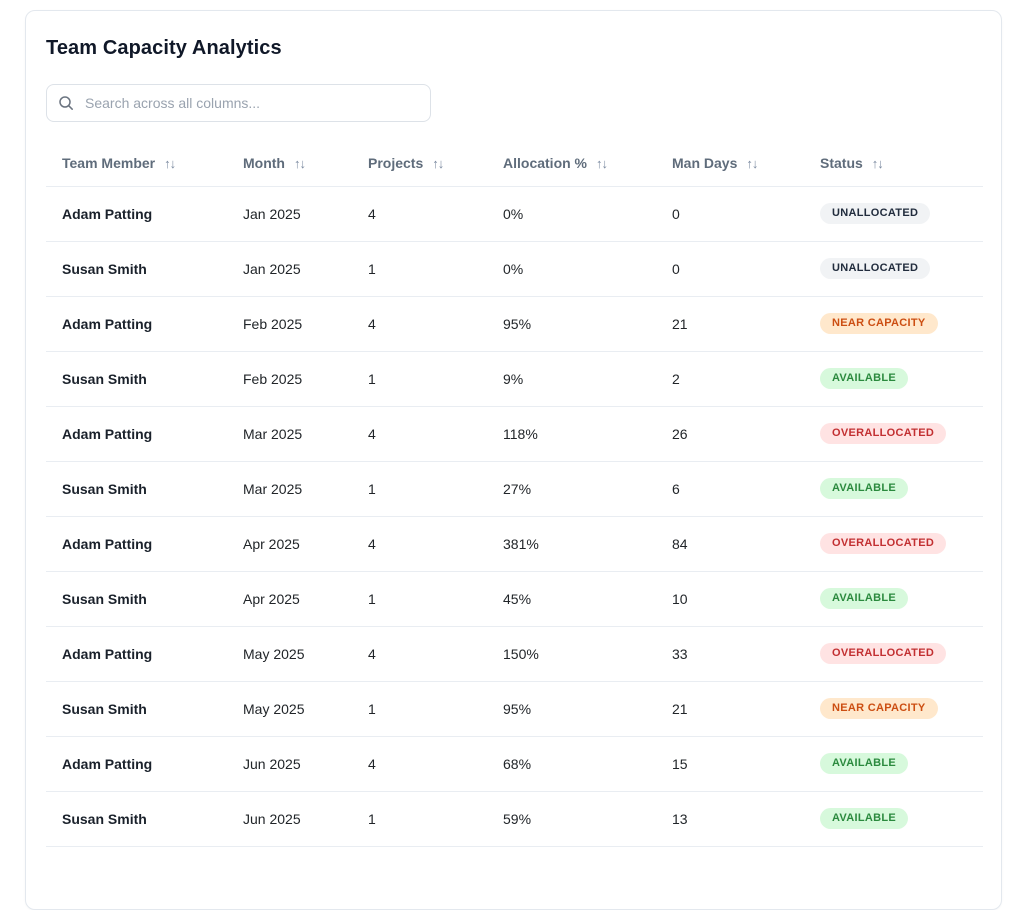  I want to click on search-icon, so click(66, 103).